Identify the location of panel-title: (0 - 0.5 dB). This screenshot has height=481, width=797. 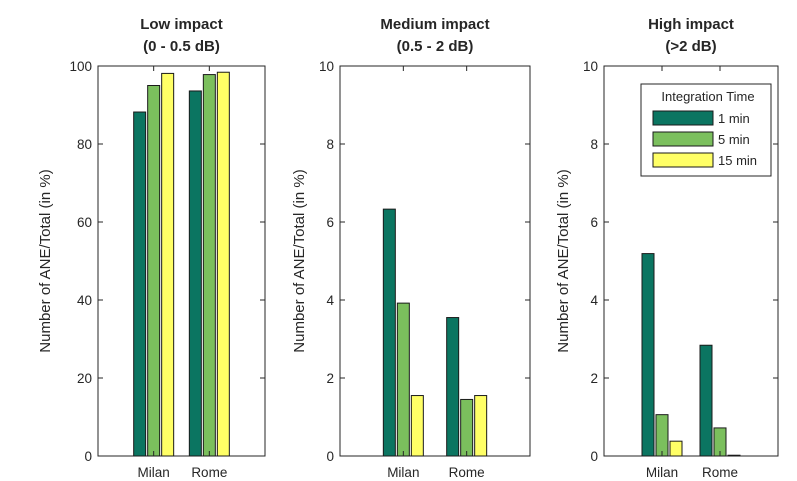
(181, 46).